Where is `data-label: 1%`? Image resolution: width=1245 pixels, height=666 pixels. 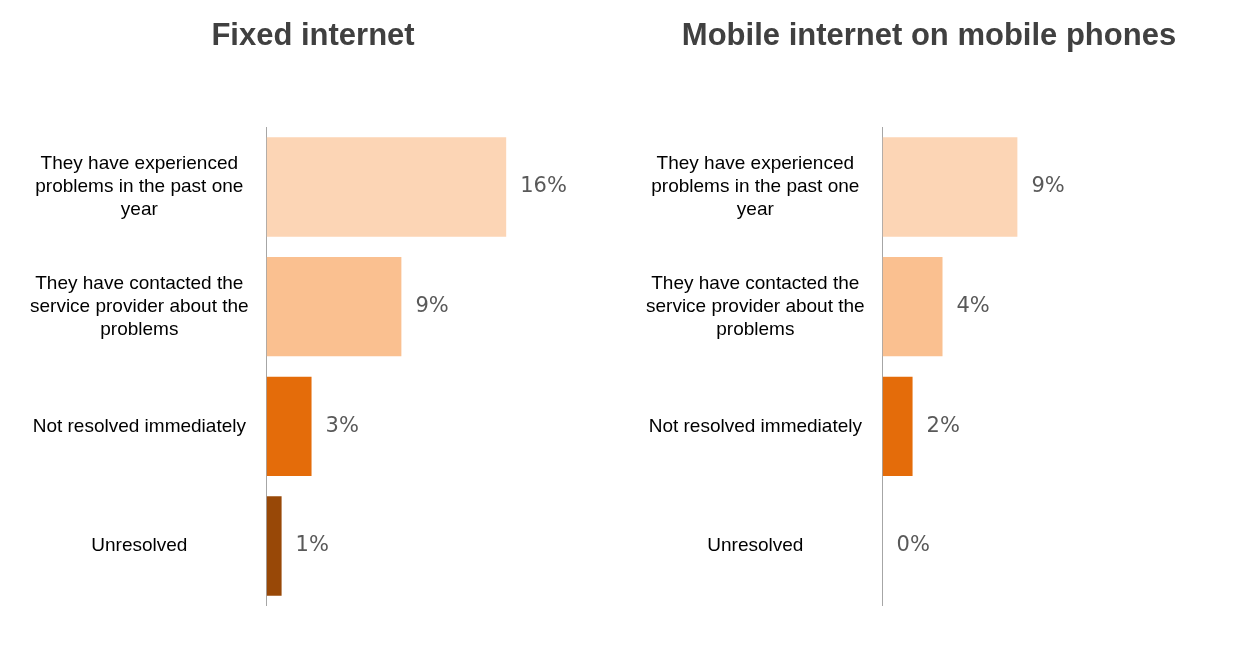 data-label: 1% is located at coordinates (312, 544).